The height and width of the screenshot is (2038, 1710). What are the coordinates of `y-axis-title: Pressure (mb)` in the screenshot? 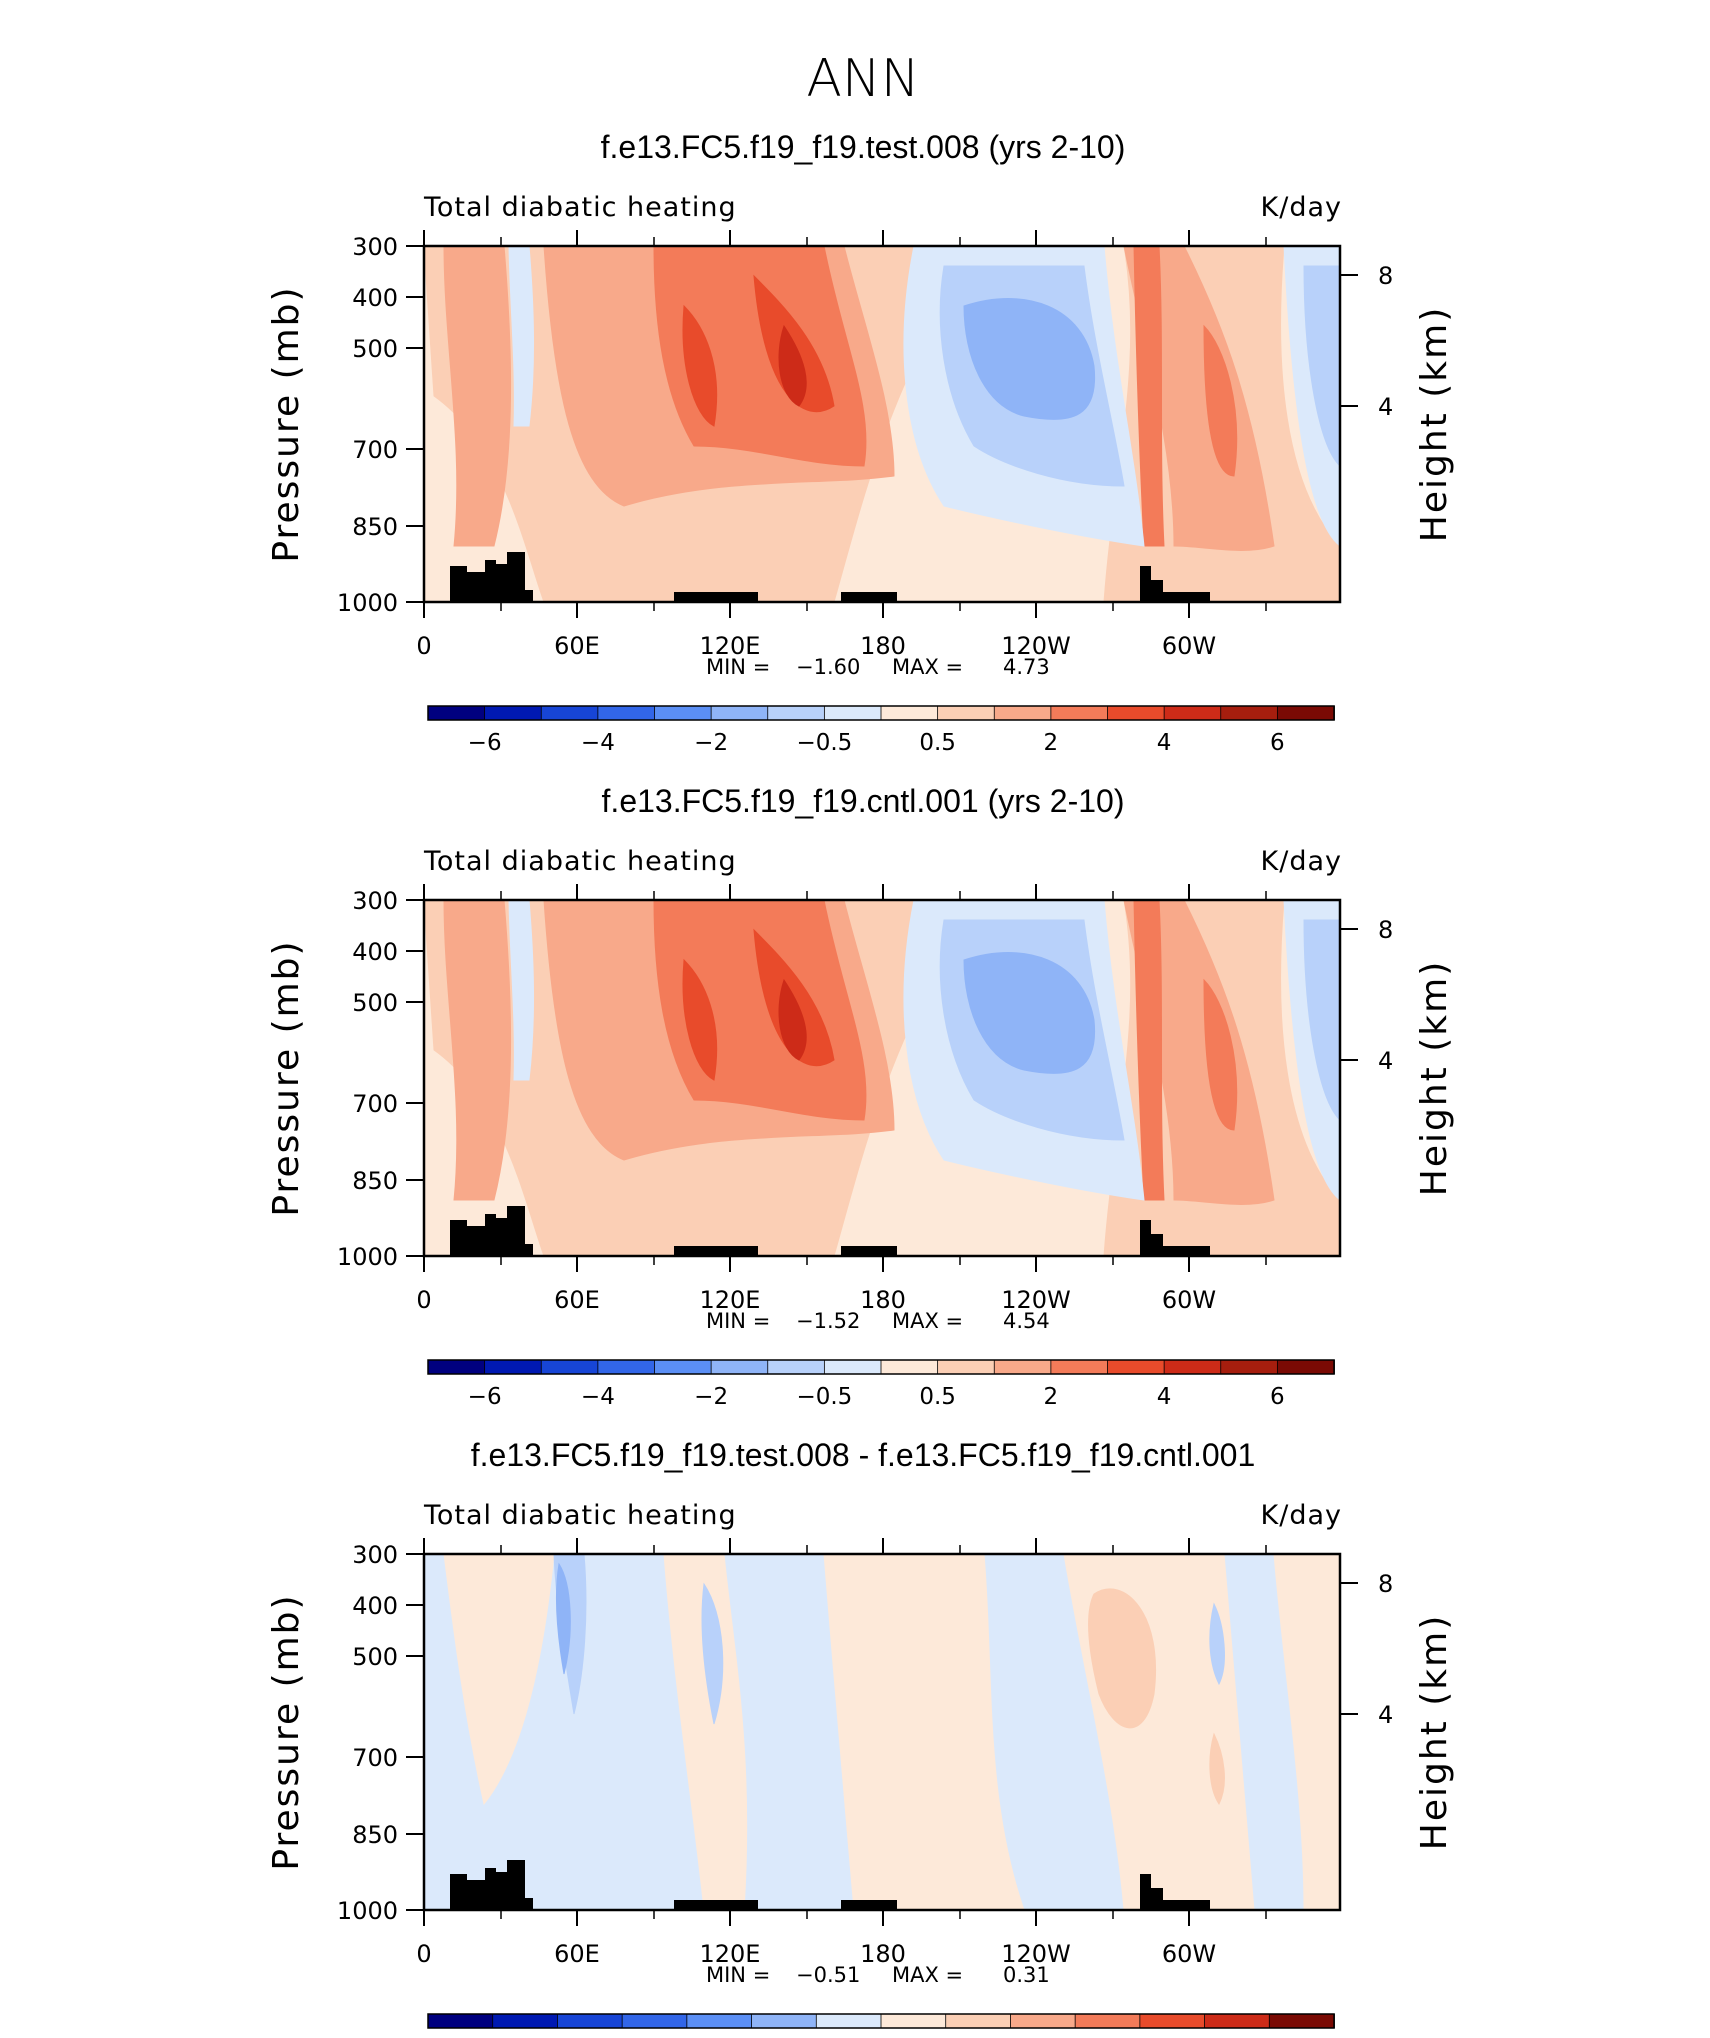 It's located at (286, 1731).